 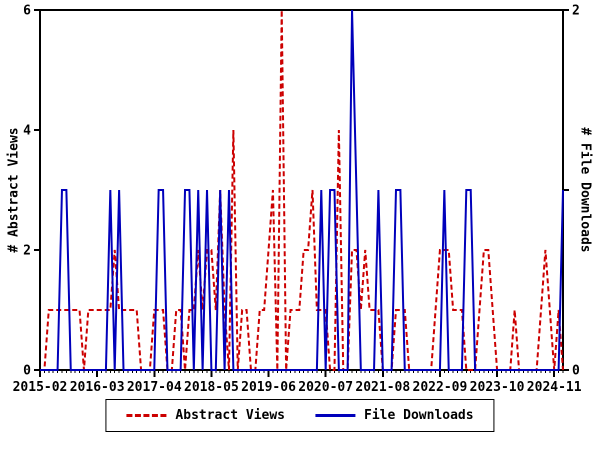 I want to click on legend-item-abstract-views: Abstract Views, so click(x=205, y=415).